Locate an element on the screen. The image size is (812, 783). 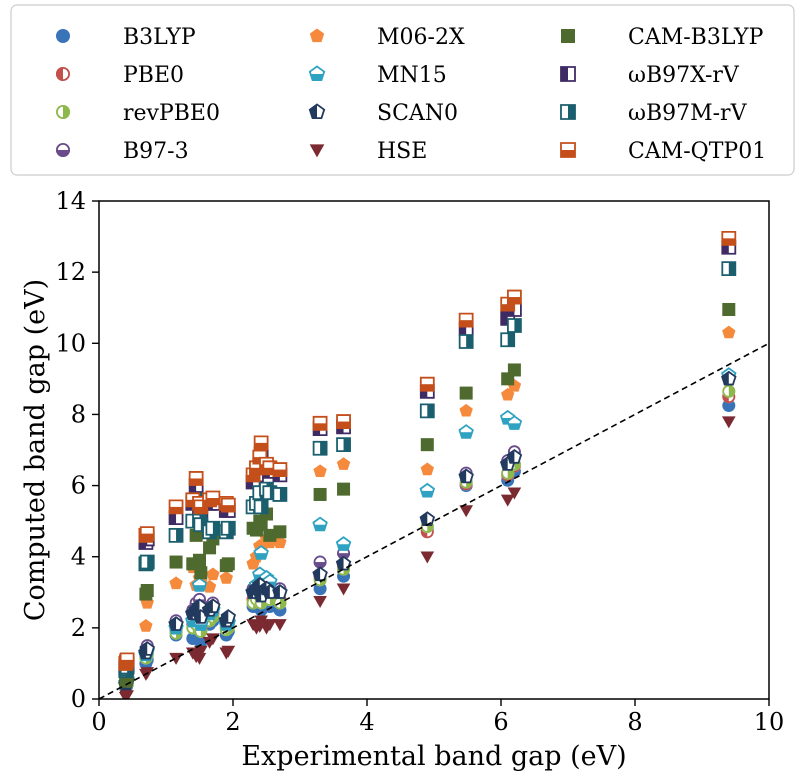
legend-item-b97-3: B97-3 is located at coordinates (122, 151).